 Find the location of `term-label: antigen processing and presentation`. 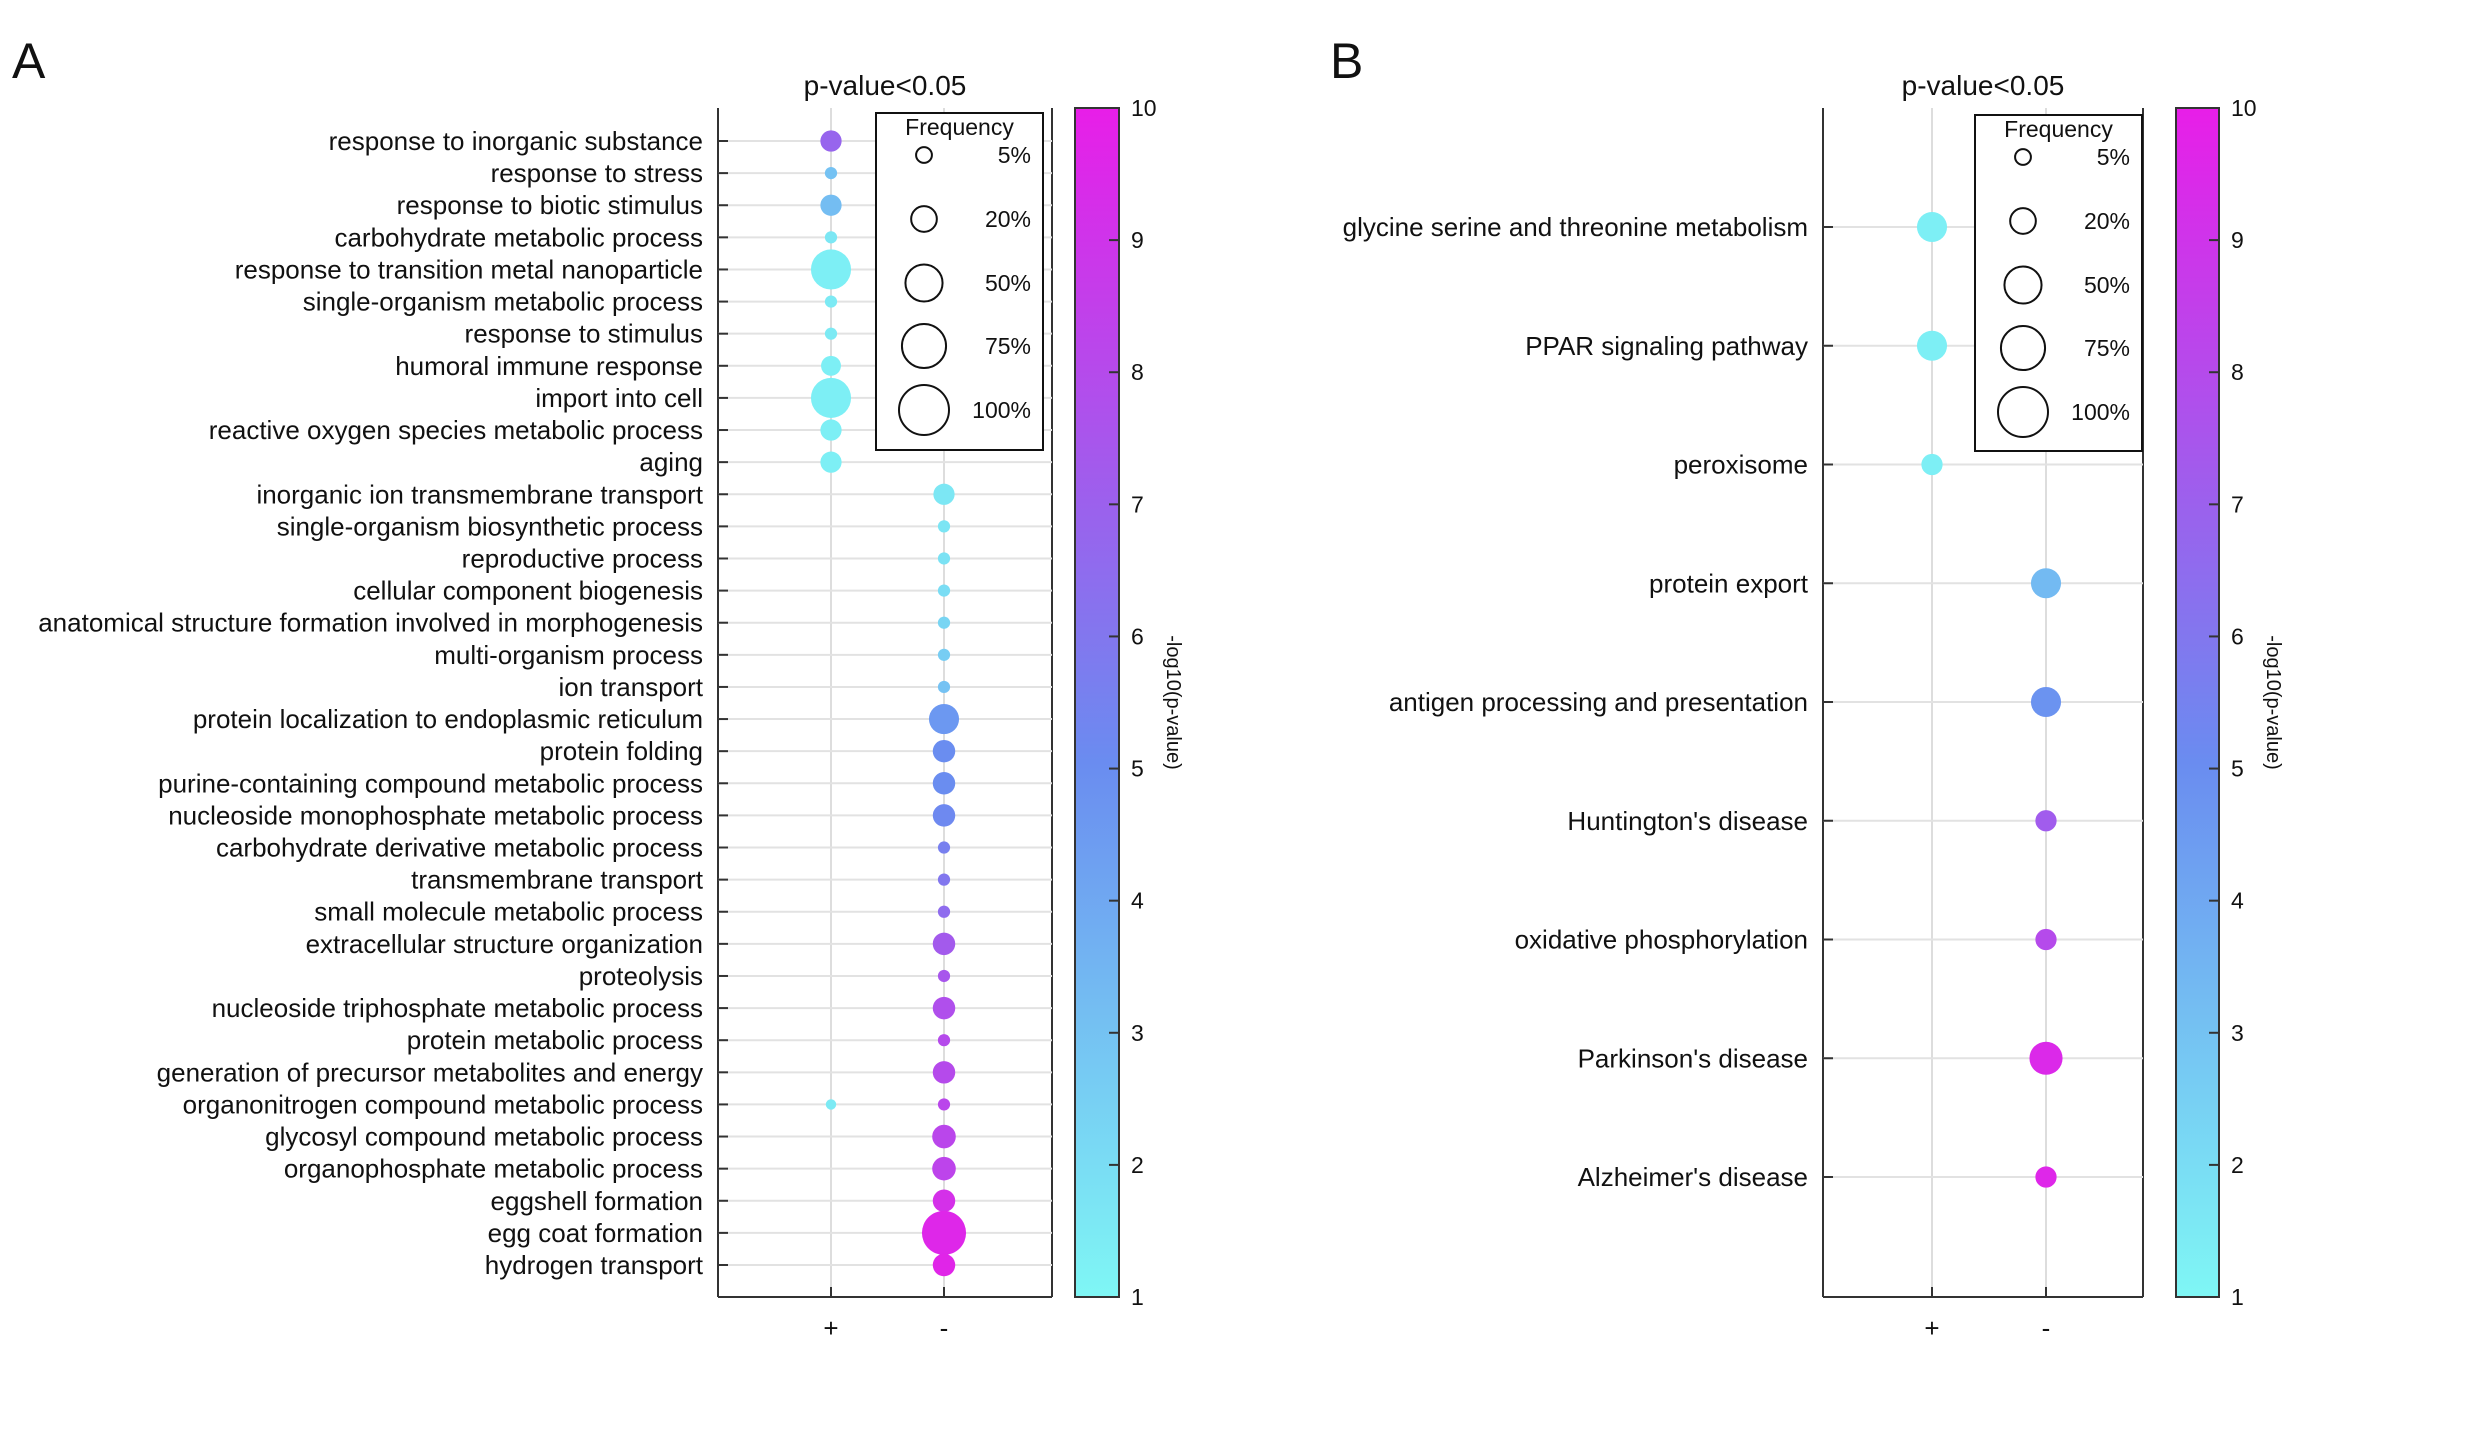

term-label: antigen processing and presentation is located at coordinates (1598, 702).